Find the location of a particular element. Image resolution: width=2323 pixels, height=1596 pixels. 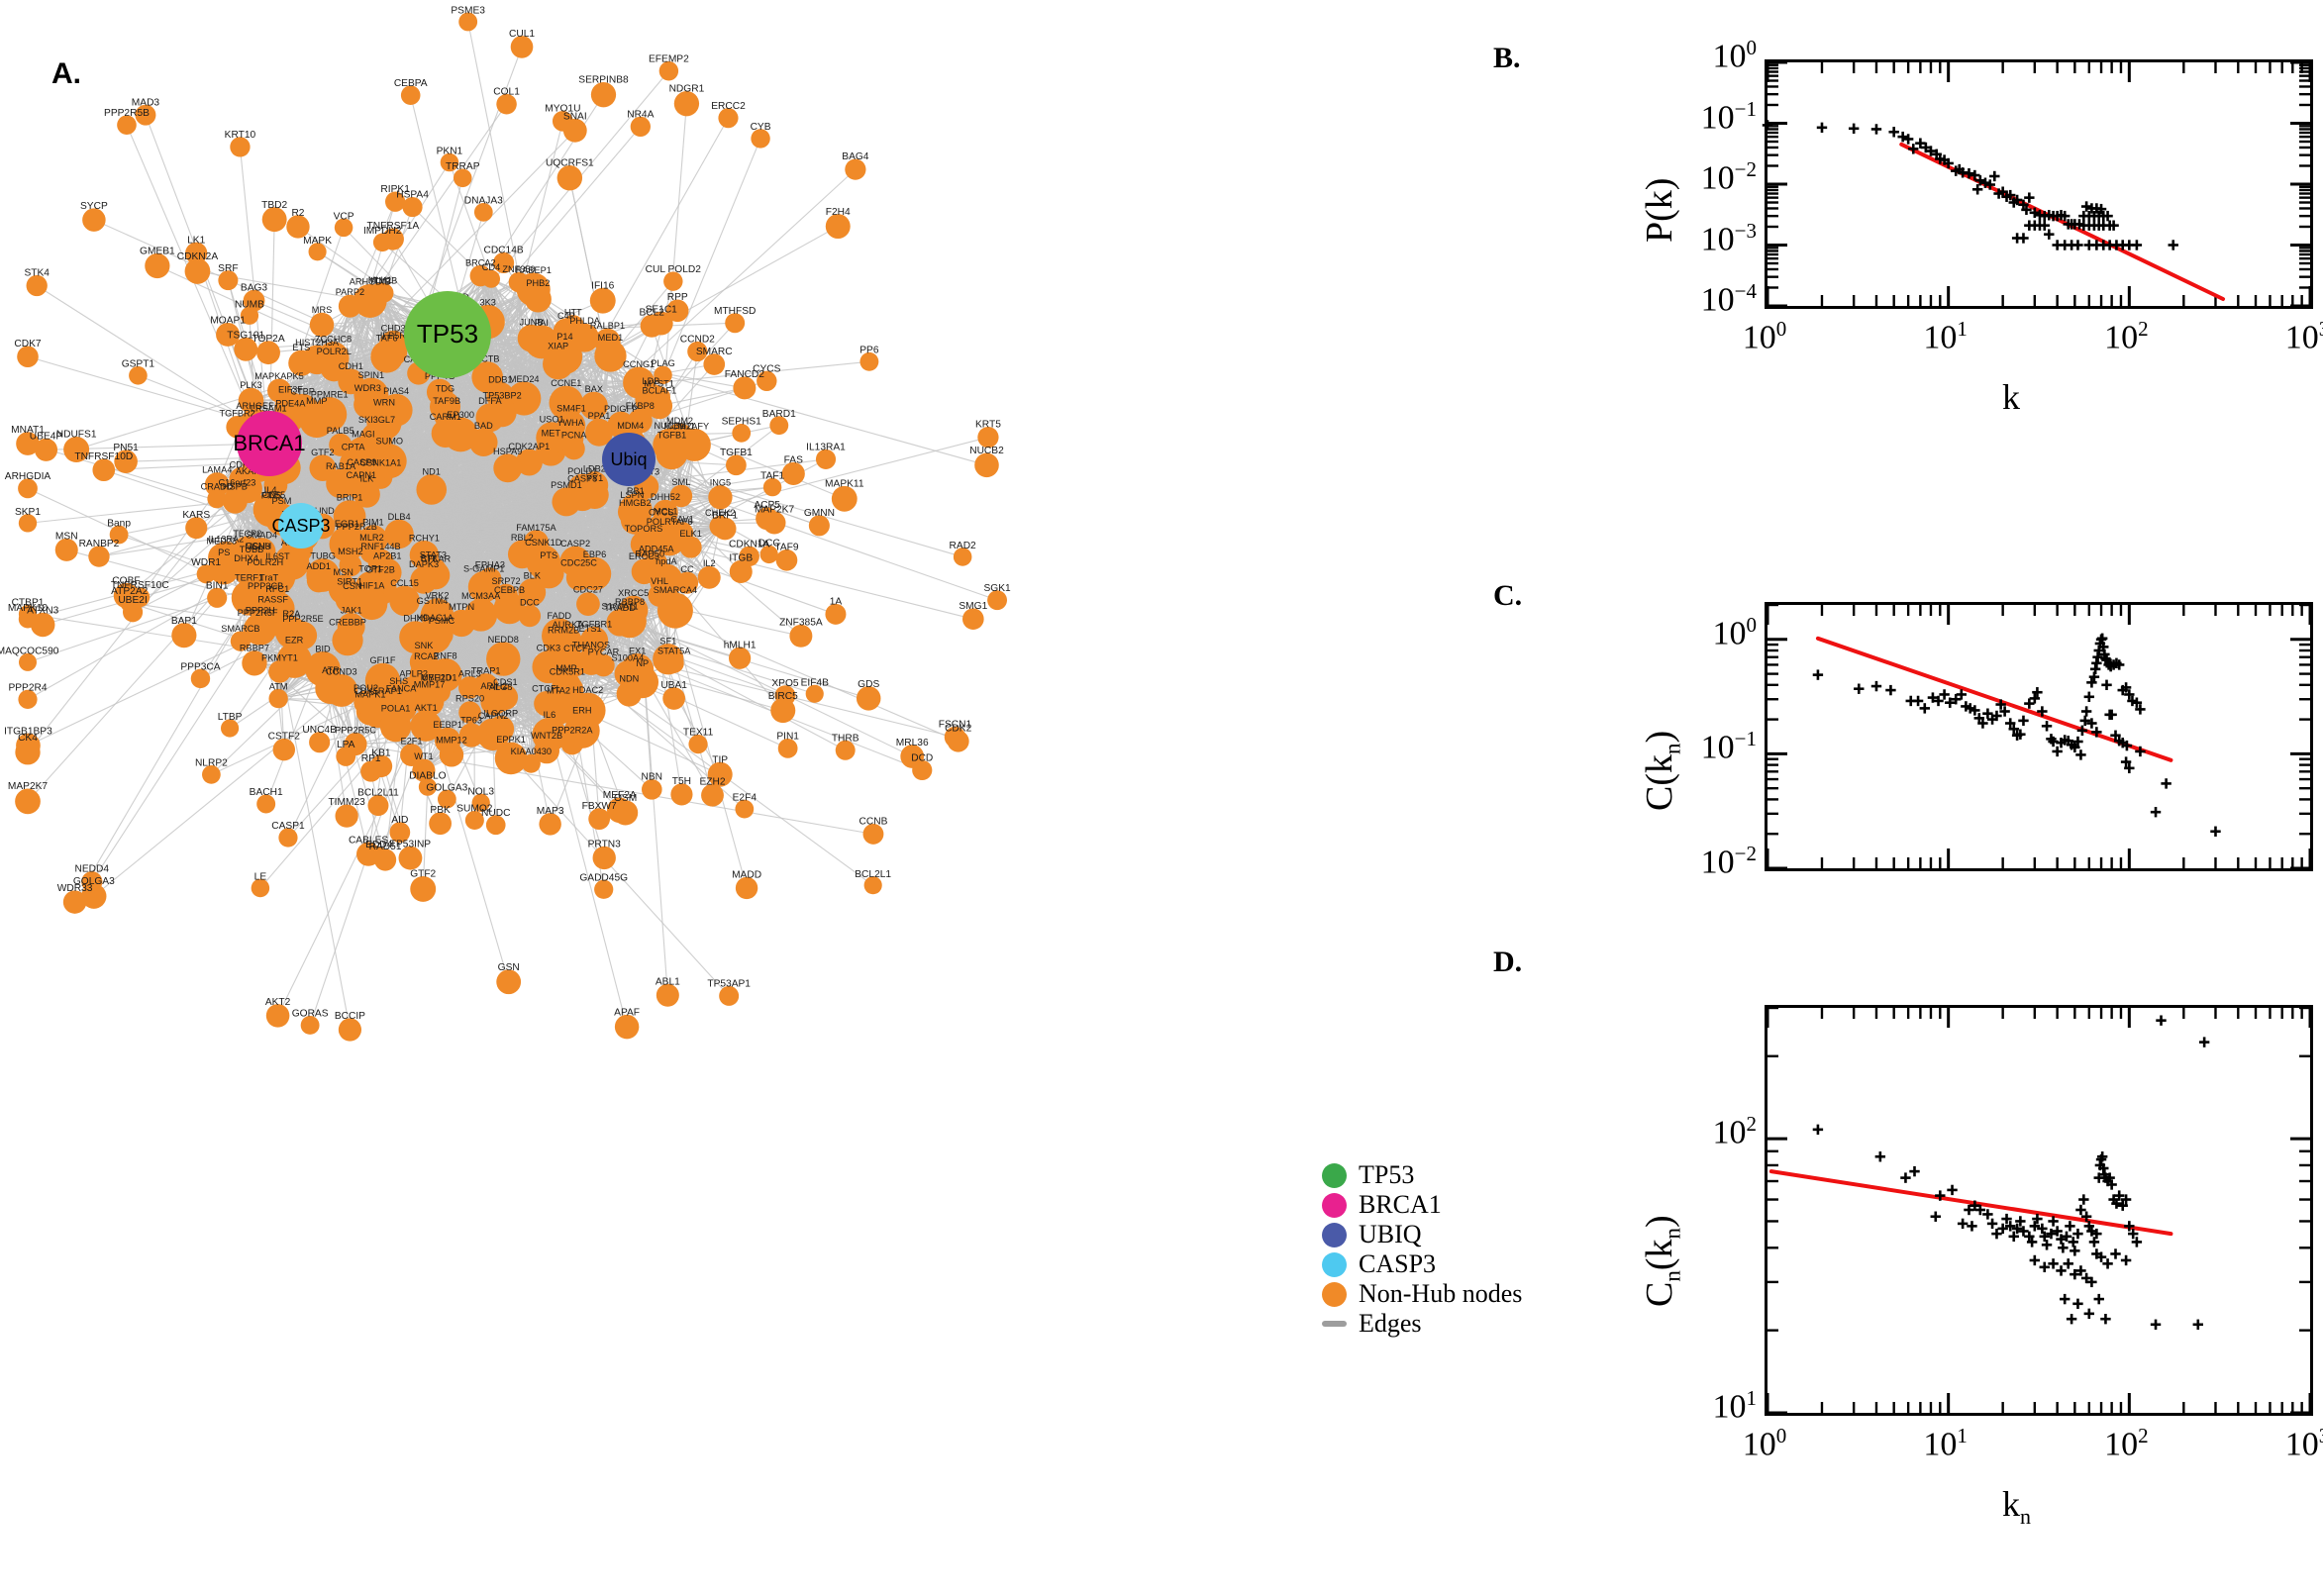

edge is located at coordinates (680, 513).